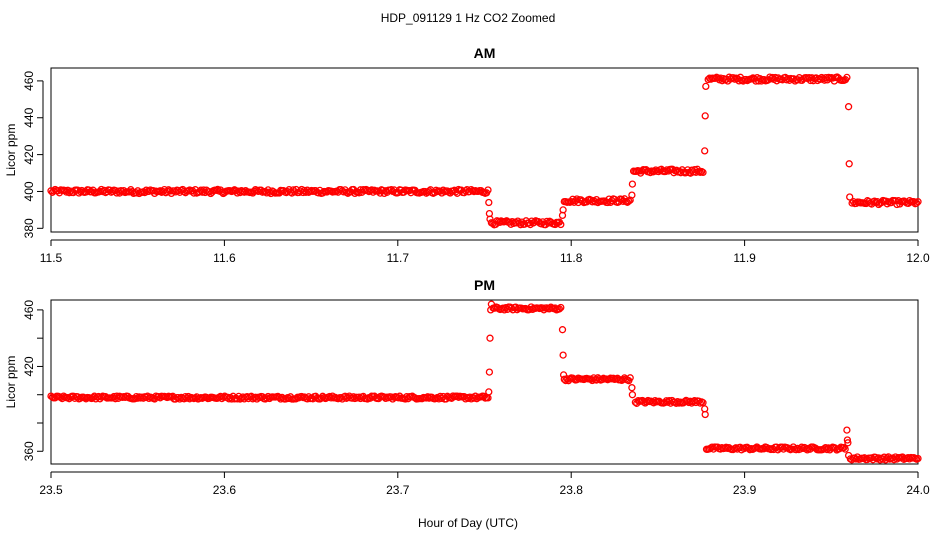  Describe the element at coordinates (485, 53) in the screenshot. I see `panel-title: AM` at that location.